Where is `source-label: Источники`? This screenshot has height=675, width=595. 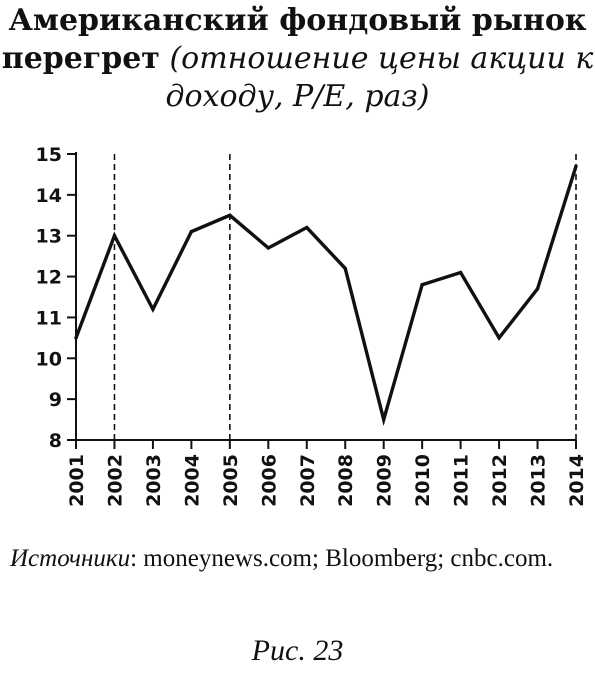
source-label: Источники is located at coordinates (70, 558).